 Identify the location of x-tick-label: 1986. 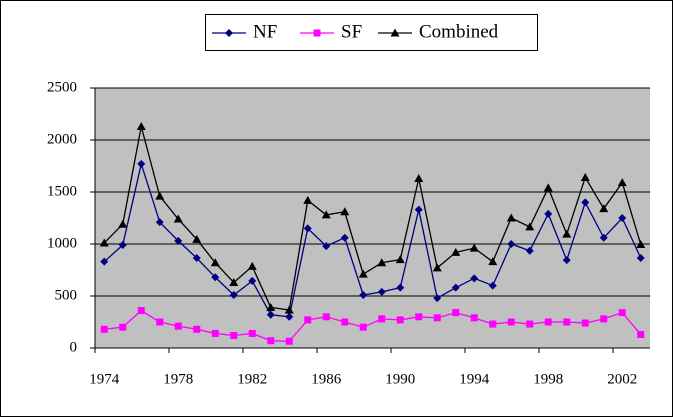
(326, 379).